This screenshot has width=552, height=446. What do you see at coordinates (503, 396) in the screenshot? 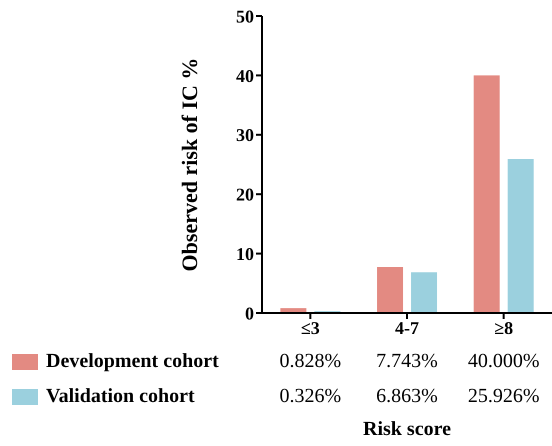
I see `data-label: 25.926%` at bounding box center [503, 396].